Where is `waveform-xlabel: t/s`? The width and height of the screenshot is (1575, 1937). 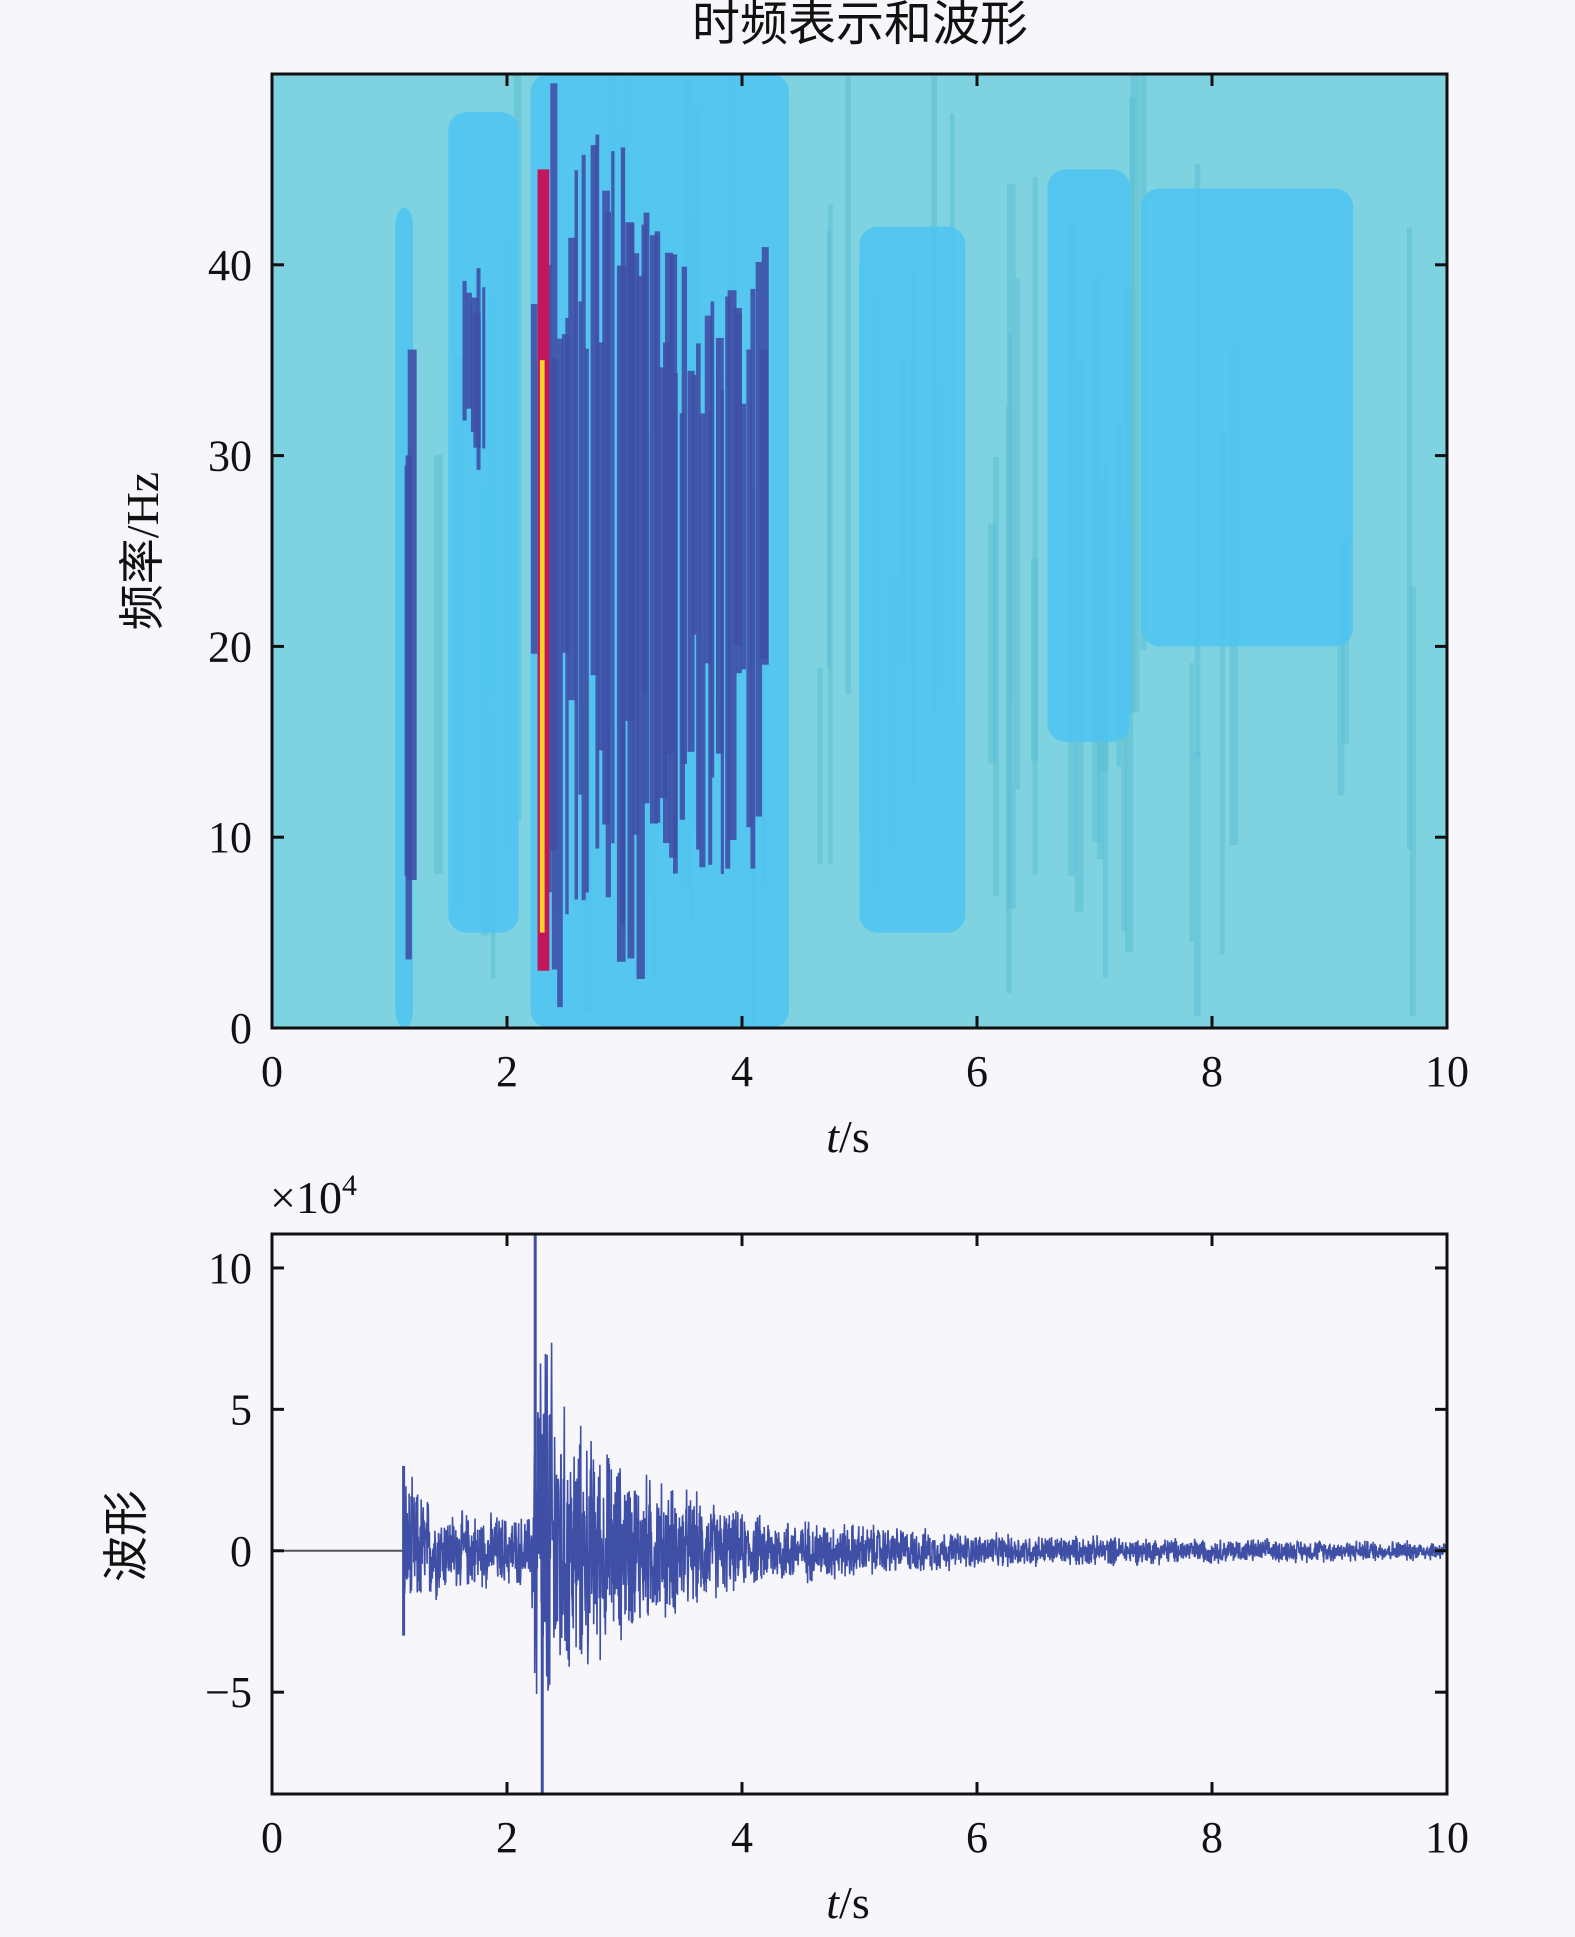 waveform-xlabel: t/s is located at coordinates (847, 1902).